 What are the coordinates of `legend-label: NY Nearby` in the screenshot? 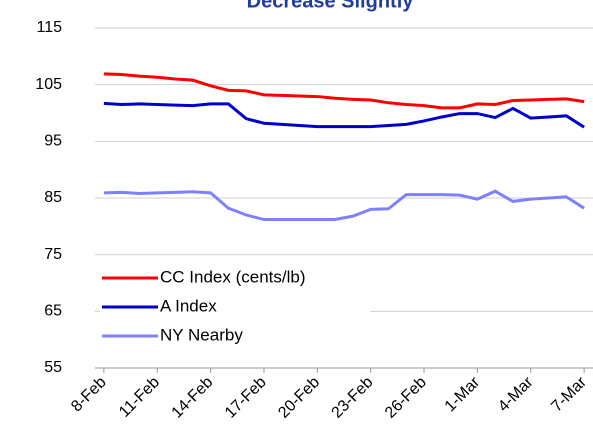 It's located at (201, 334).